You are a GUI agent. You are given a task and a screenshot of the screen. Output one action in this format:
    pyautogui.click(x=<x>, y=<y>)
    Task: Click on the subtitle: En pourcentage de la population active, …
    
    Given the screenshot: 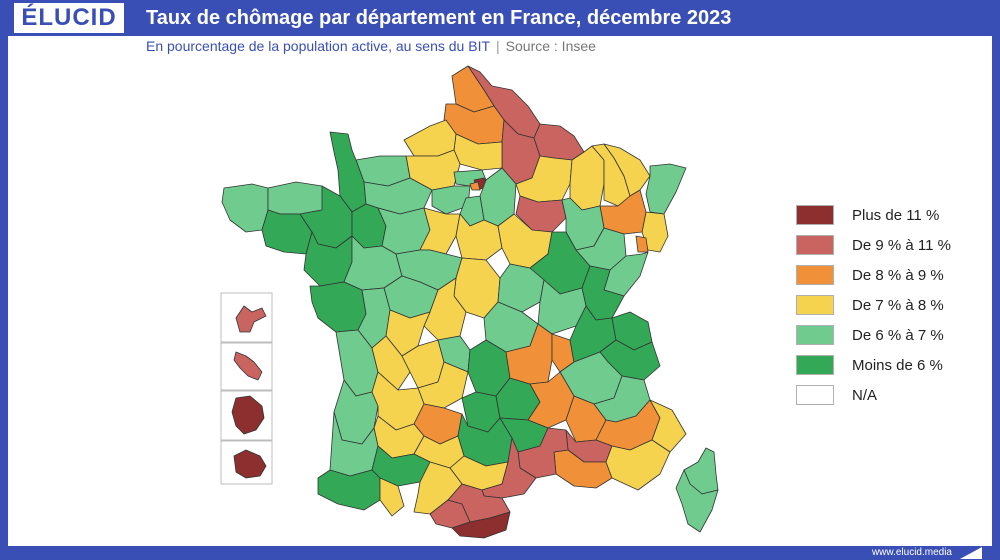 What is the action you would take?
    pyautogui.click(x=371, y=46)
    